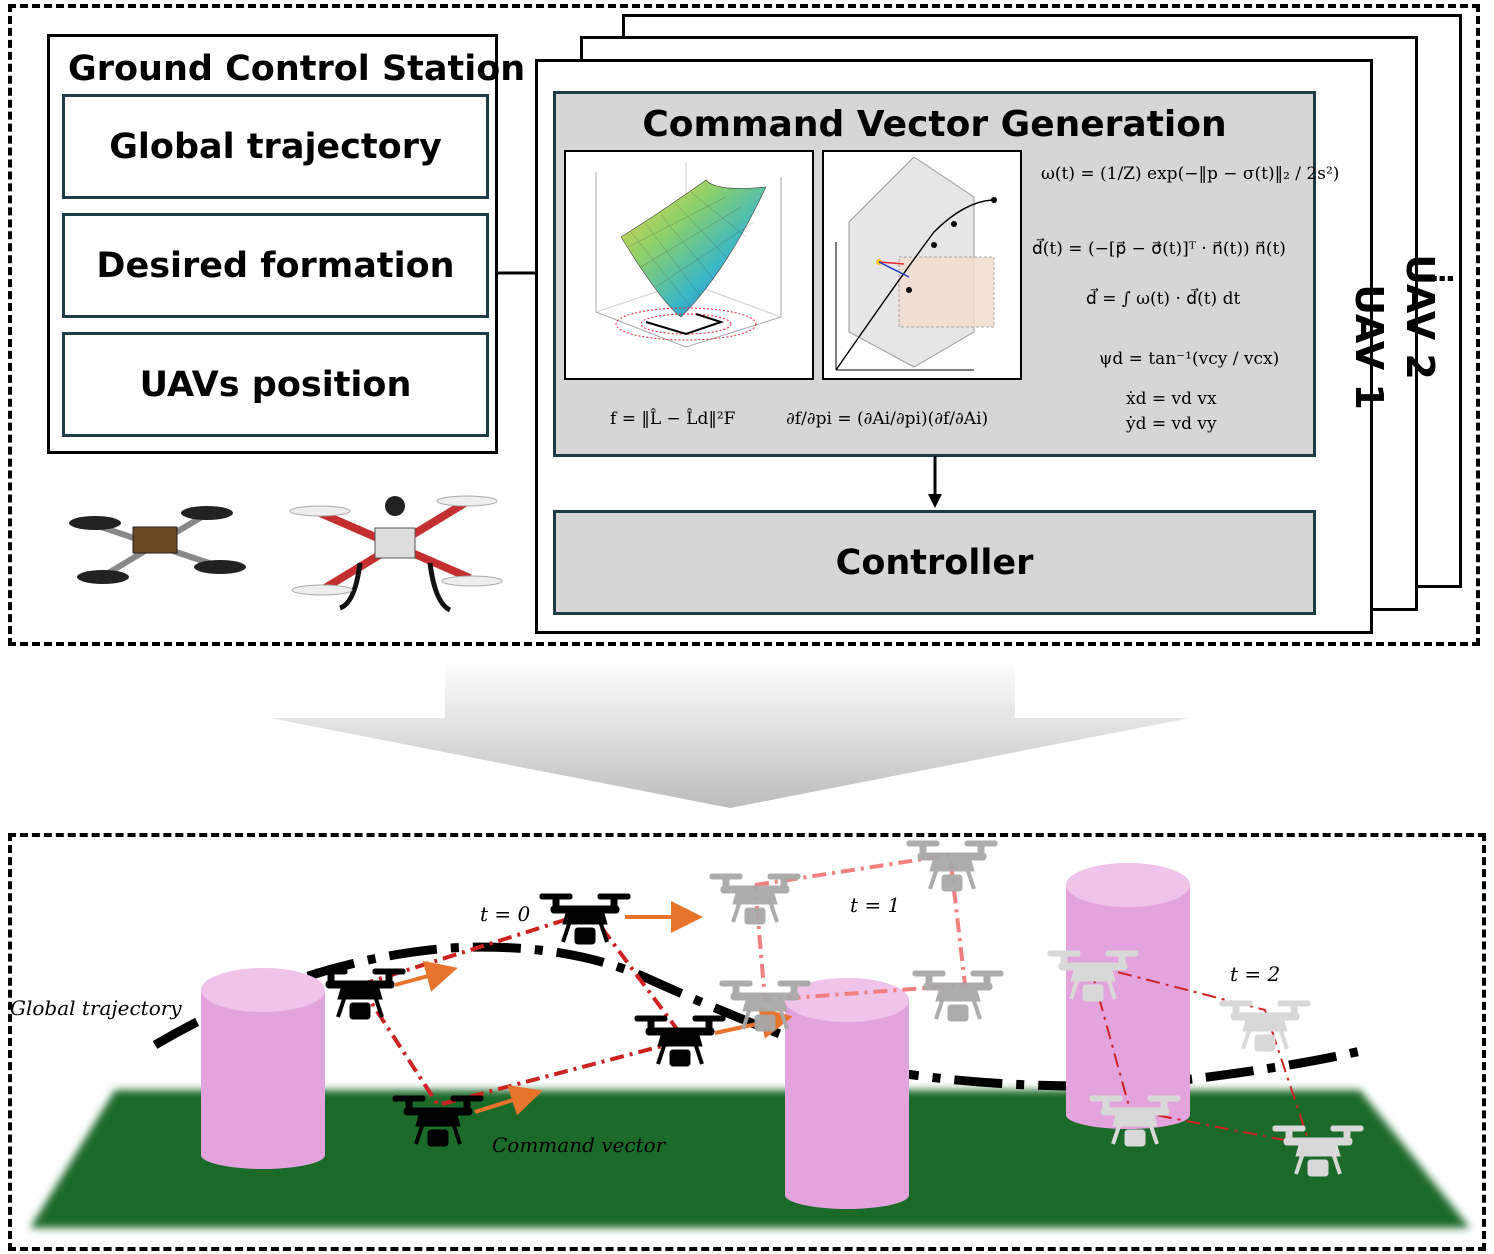 The width and height of the screenshot is (1494, 1254). I want to click on cvg-title: Command Vector Generation, so click(934, 124).